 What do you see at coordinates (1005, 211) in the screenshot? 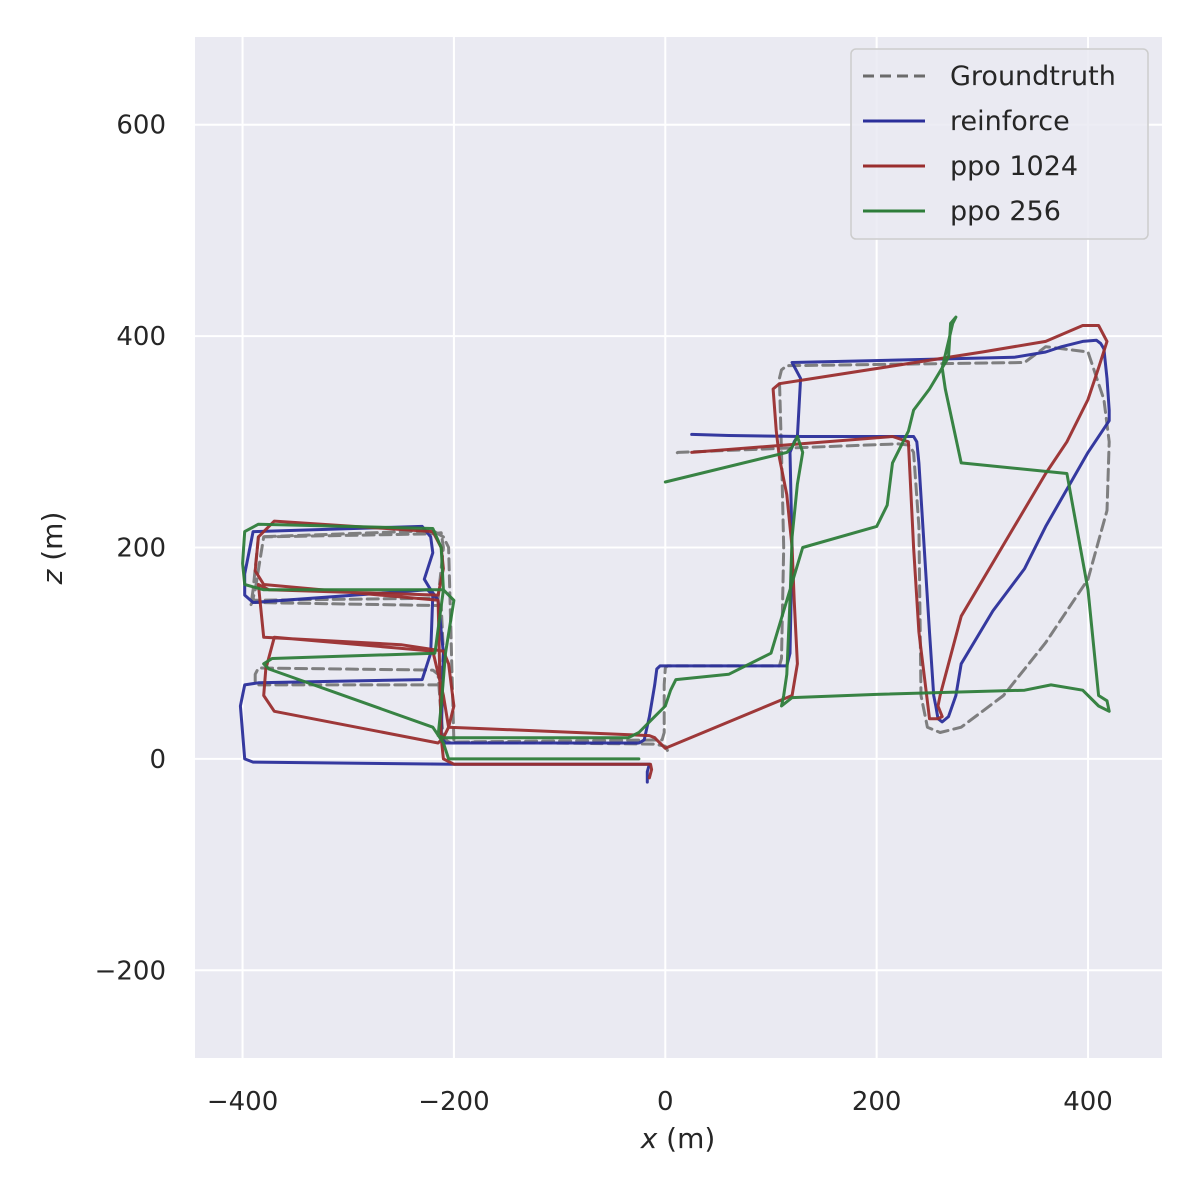
I see `legend-label-ppo-256: ppo 256` at bounding box center [1005, 211].